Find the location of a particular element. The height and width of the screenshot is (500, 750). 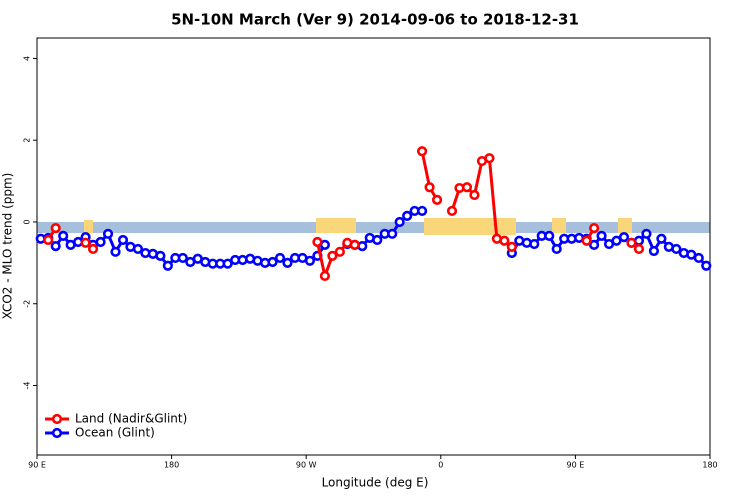

ocean-strip is located at coordinates (373, 227).